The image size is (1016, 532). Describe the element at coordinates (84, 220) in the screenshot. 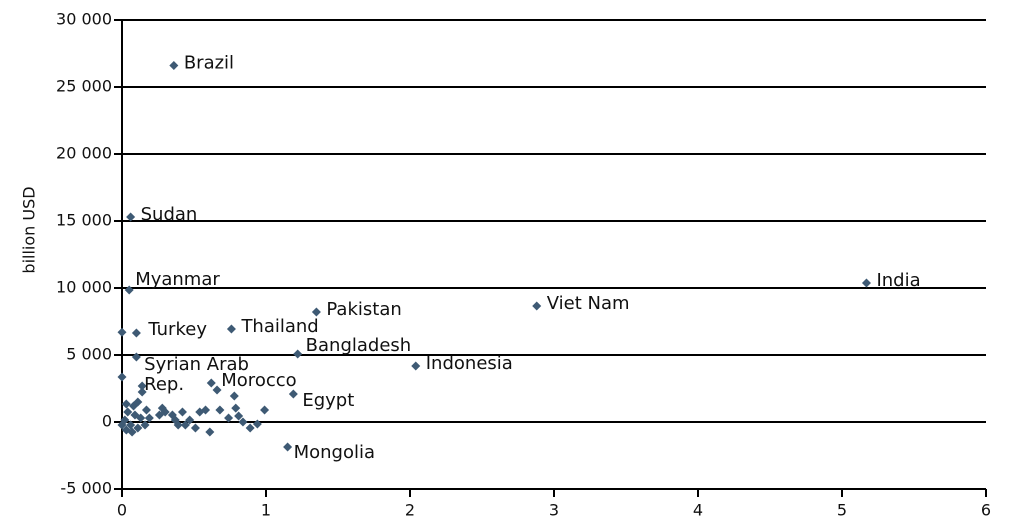

I see `y-tick-label: 15 000` at that location.